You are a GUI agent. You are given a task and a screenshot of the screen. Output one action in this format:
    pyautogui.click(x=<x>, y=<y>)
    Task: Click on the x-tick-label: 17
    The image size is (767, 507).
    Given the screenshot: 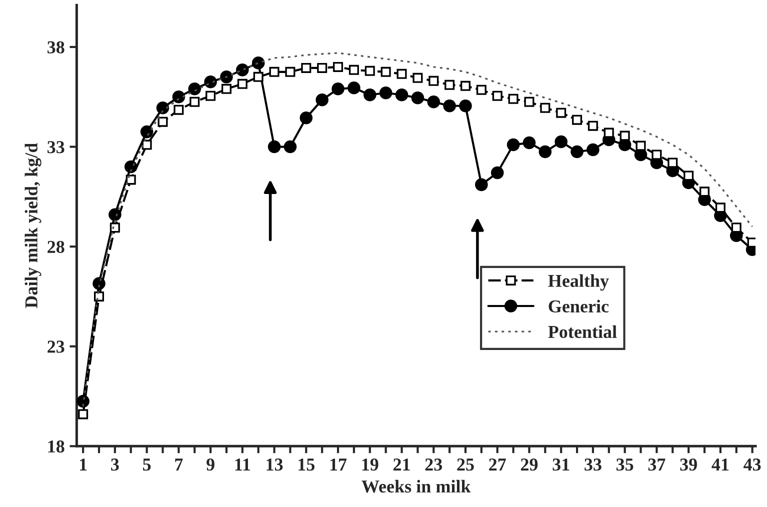 What is the action you would take?
    pyautogui.click(x=338, y=464)
    